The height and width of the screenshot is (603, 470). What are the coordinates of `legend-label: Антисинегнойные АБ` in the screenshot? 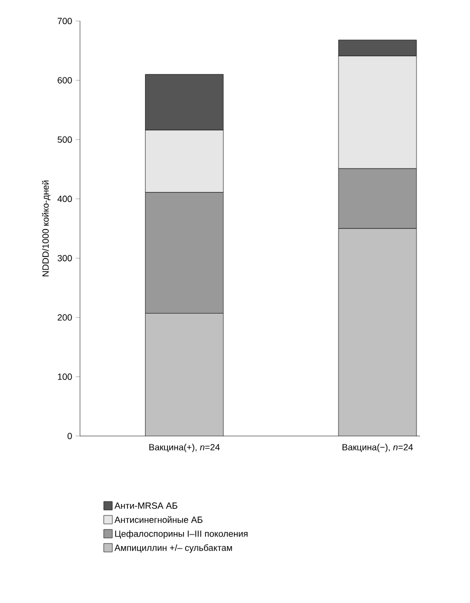 It's located at (158, 519).